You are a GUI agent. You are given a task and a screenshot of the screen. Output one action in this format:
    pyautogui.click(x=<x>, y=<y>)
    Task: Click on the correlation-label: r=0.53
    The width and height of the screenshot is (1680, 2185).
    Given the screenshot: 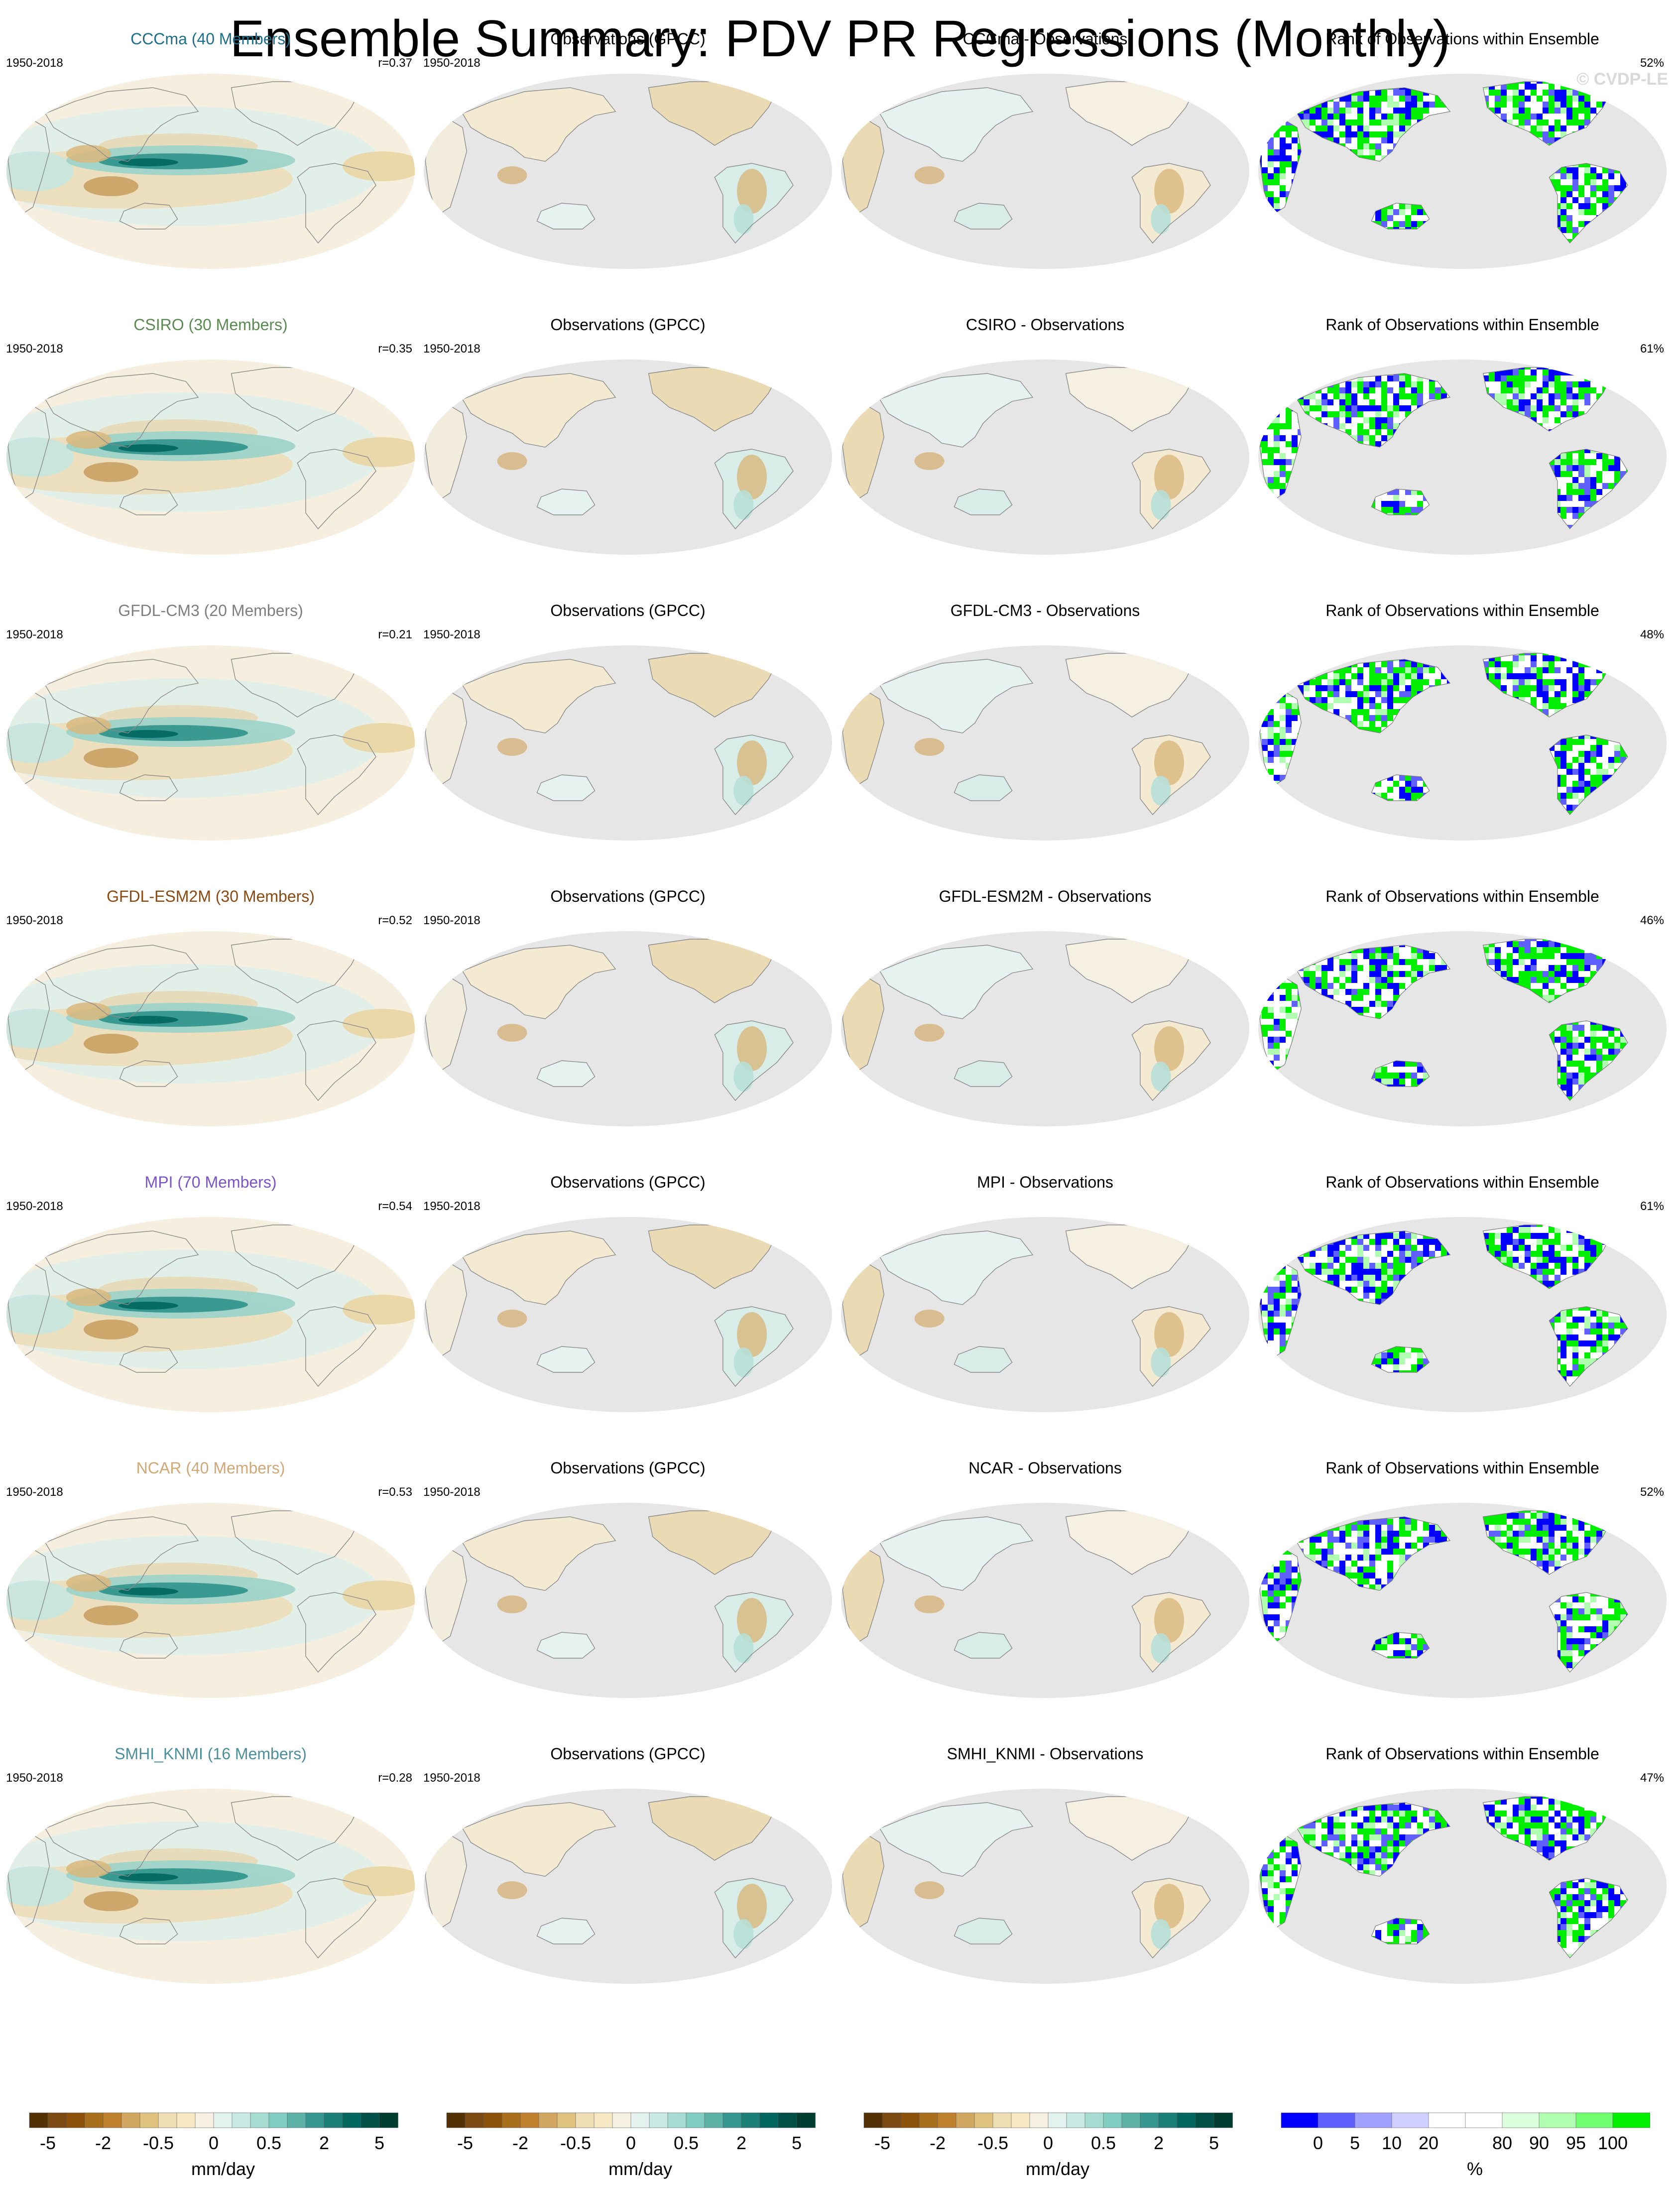 What is the action you would take?
    pyautogui.click(x=395, y=1492)
    